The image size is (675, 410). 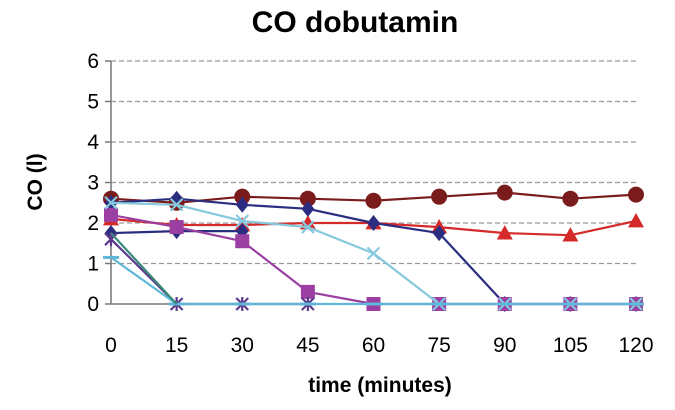 I want to click on y-tick-label: 3, so click(x=93, y=183).